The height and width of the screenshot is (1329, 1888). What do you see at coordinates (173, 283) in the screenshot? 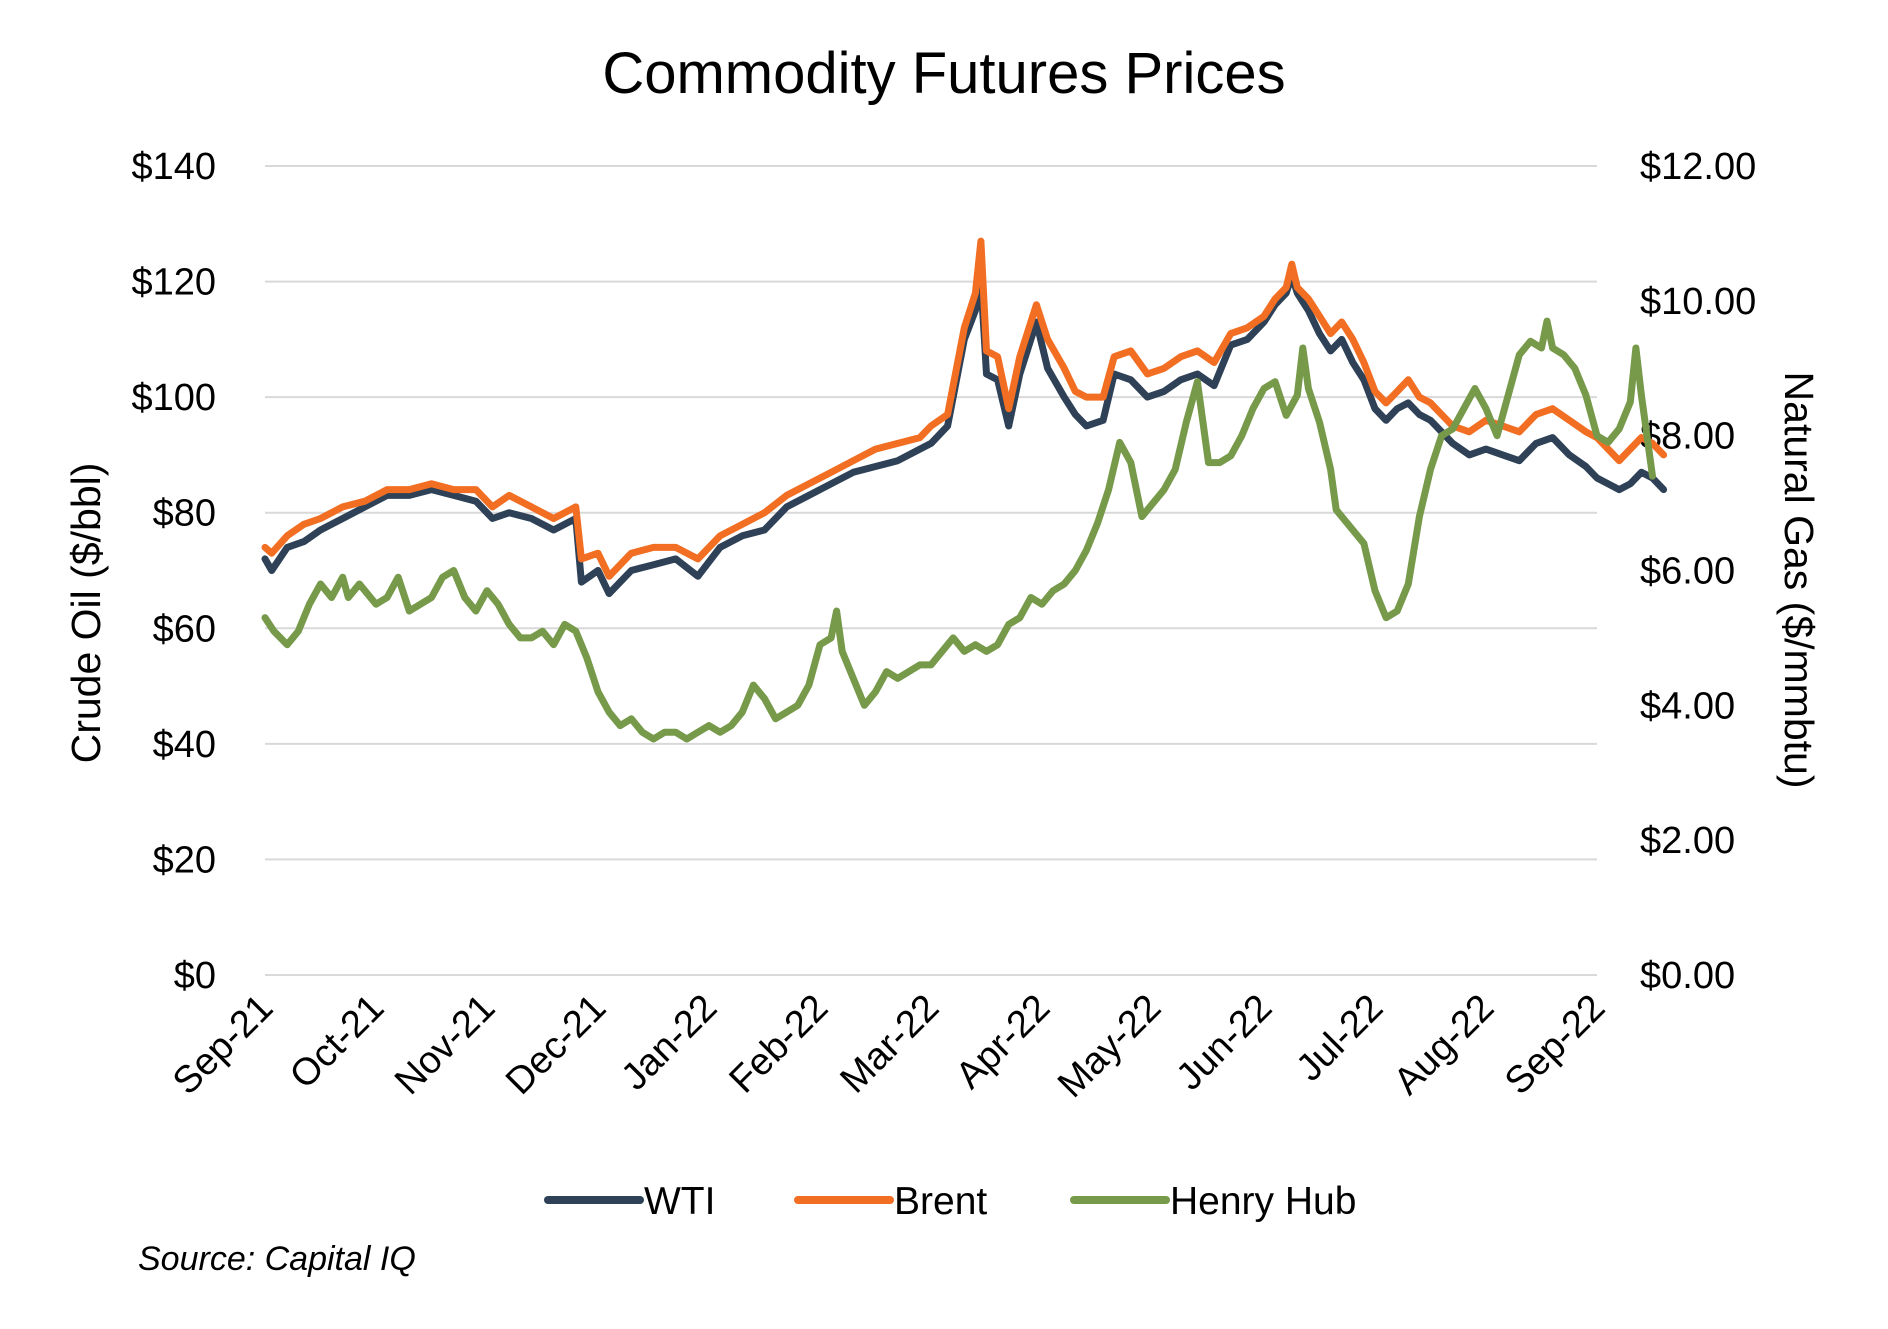
I see `left-tick-label: $120` at bounding box center [173, 283].